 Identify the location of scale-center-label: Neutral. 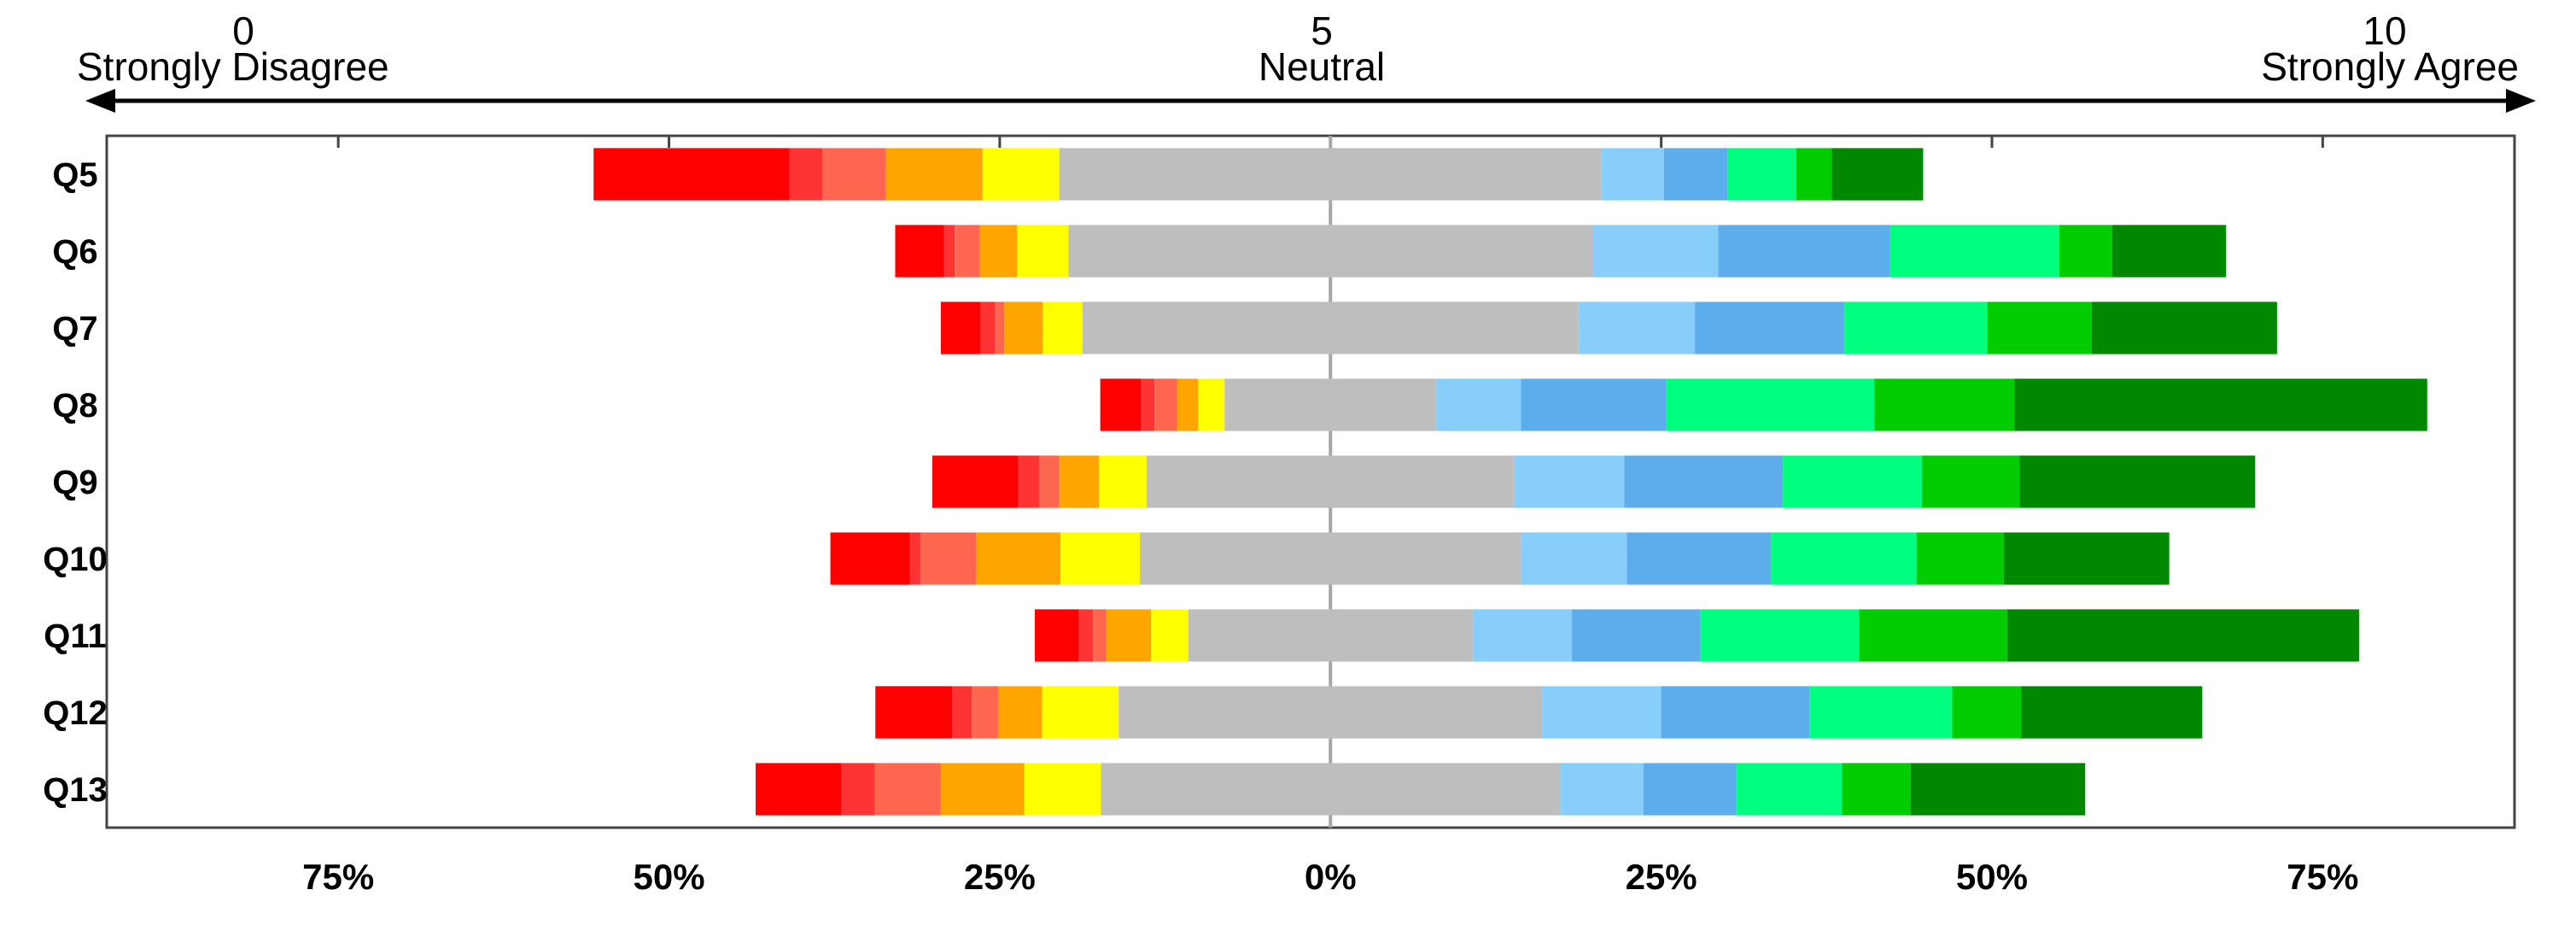
(1322, 66).